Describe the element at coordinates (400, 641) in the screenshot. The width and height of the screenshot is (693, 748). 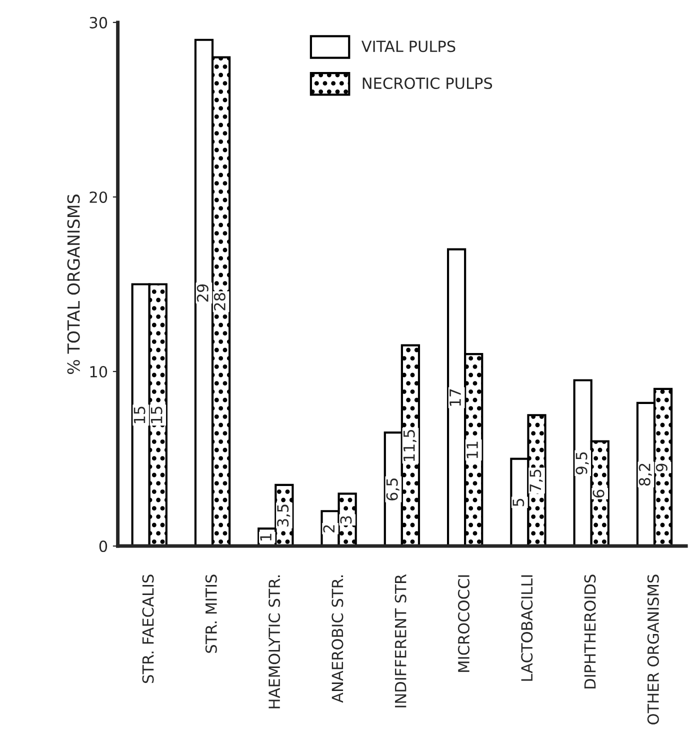
I see `x-tick-label: INDIFFERENT STR` at that location.